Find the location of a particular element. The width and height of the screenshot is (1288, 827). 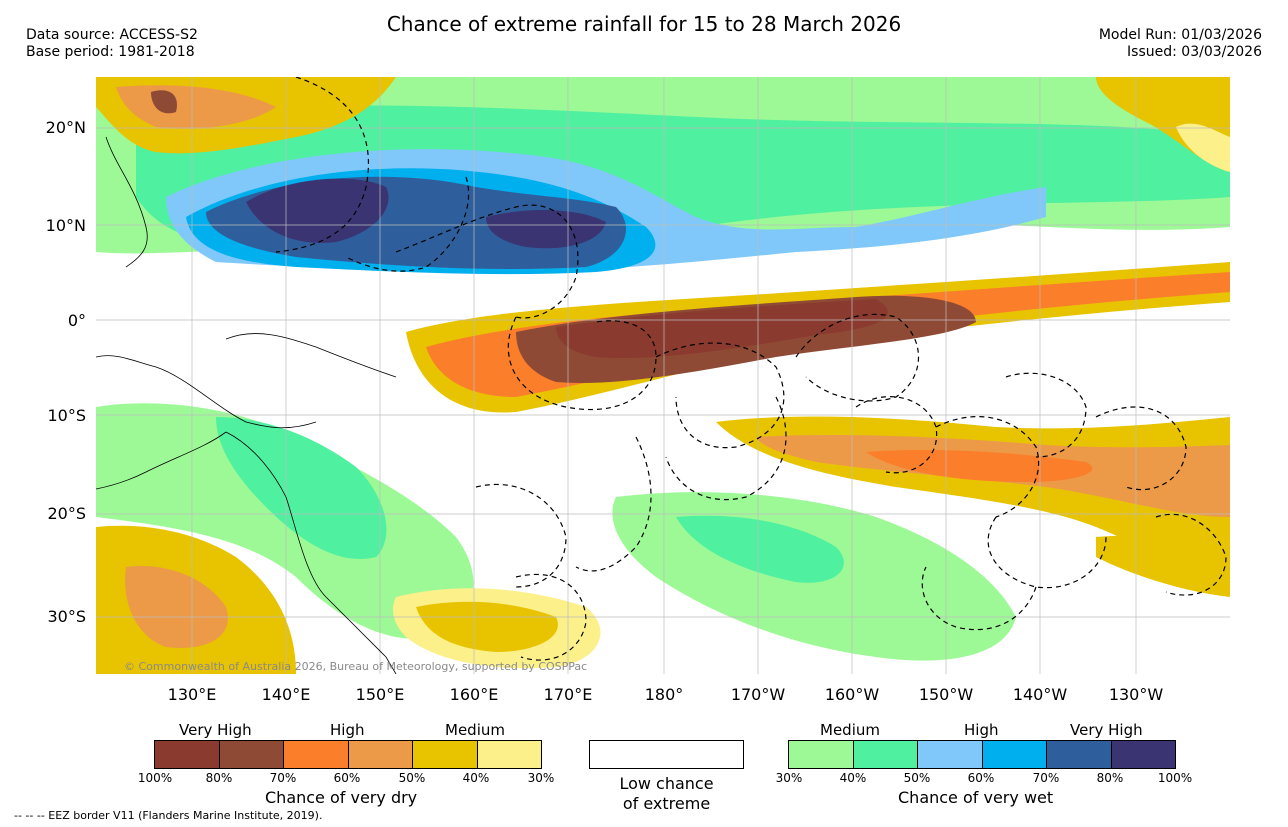

run-info: Model Run: 01/03/2026 Issued: 03/03/2026 is located at coordinates (1180, 44).